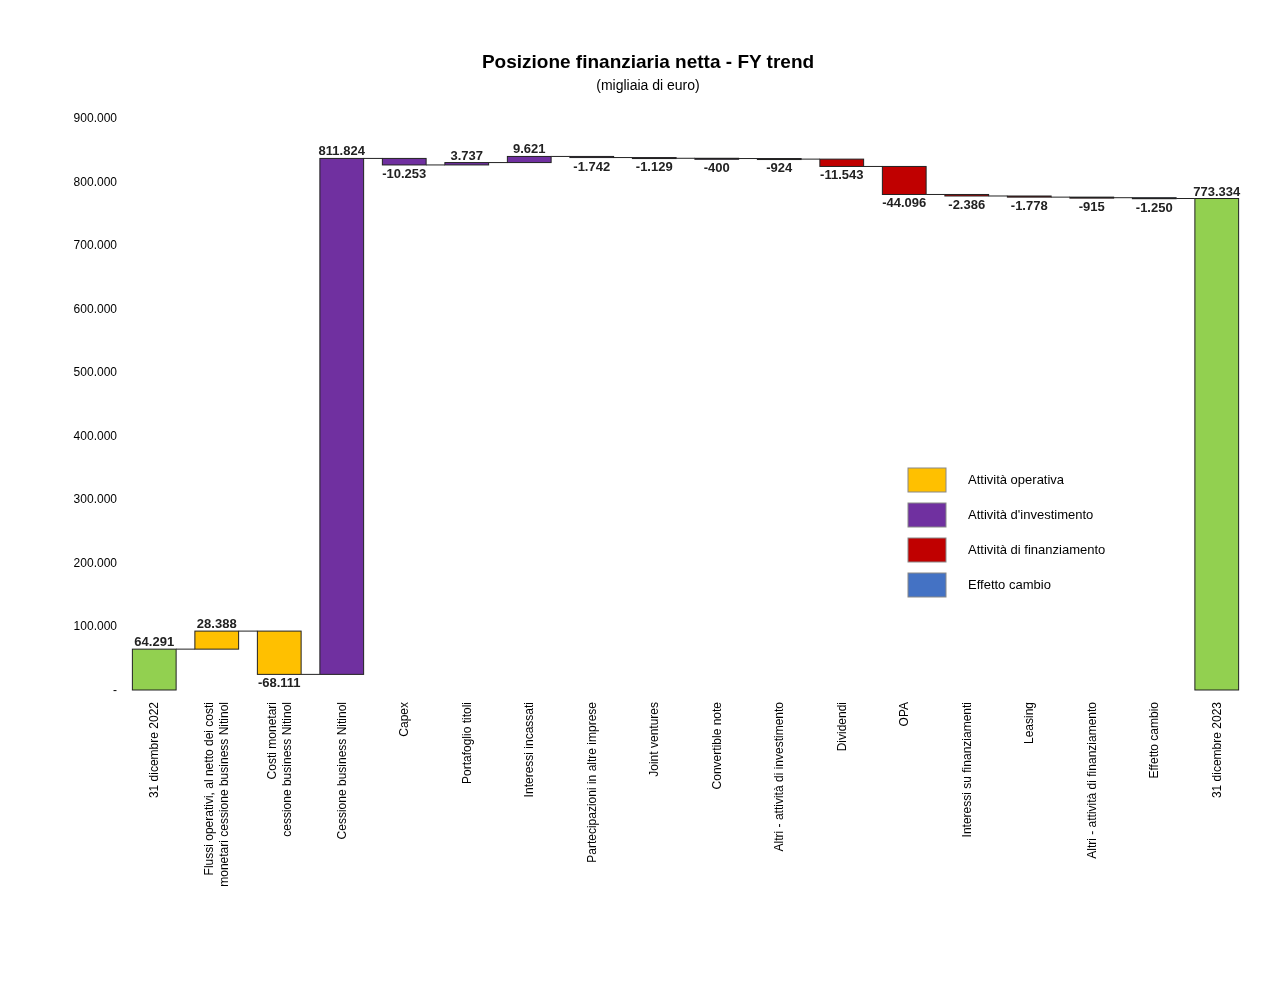 The height and width of the screenshot is (988, 1276). I want to click on y-tick-label: 600.000, so click(95, 308).